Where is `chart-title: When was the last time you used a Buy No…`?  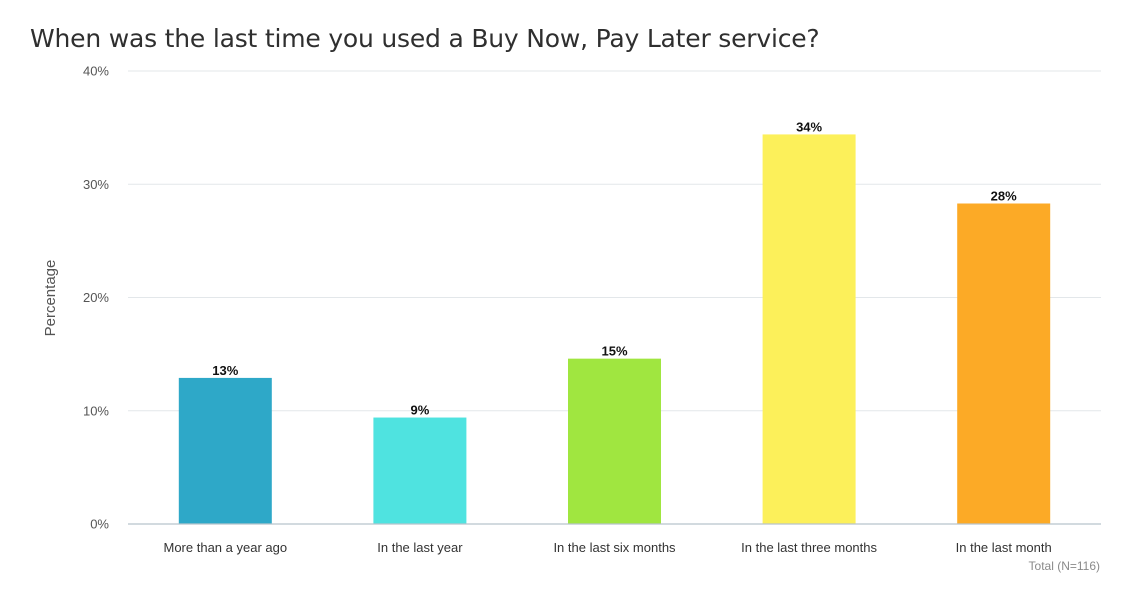 chart-title: When was the last time you used a Buy No… is located at coordinates (425, 38).